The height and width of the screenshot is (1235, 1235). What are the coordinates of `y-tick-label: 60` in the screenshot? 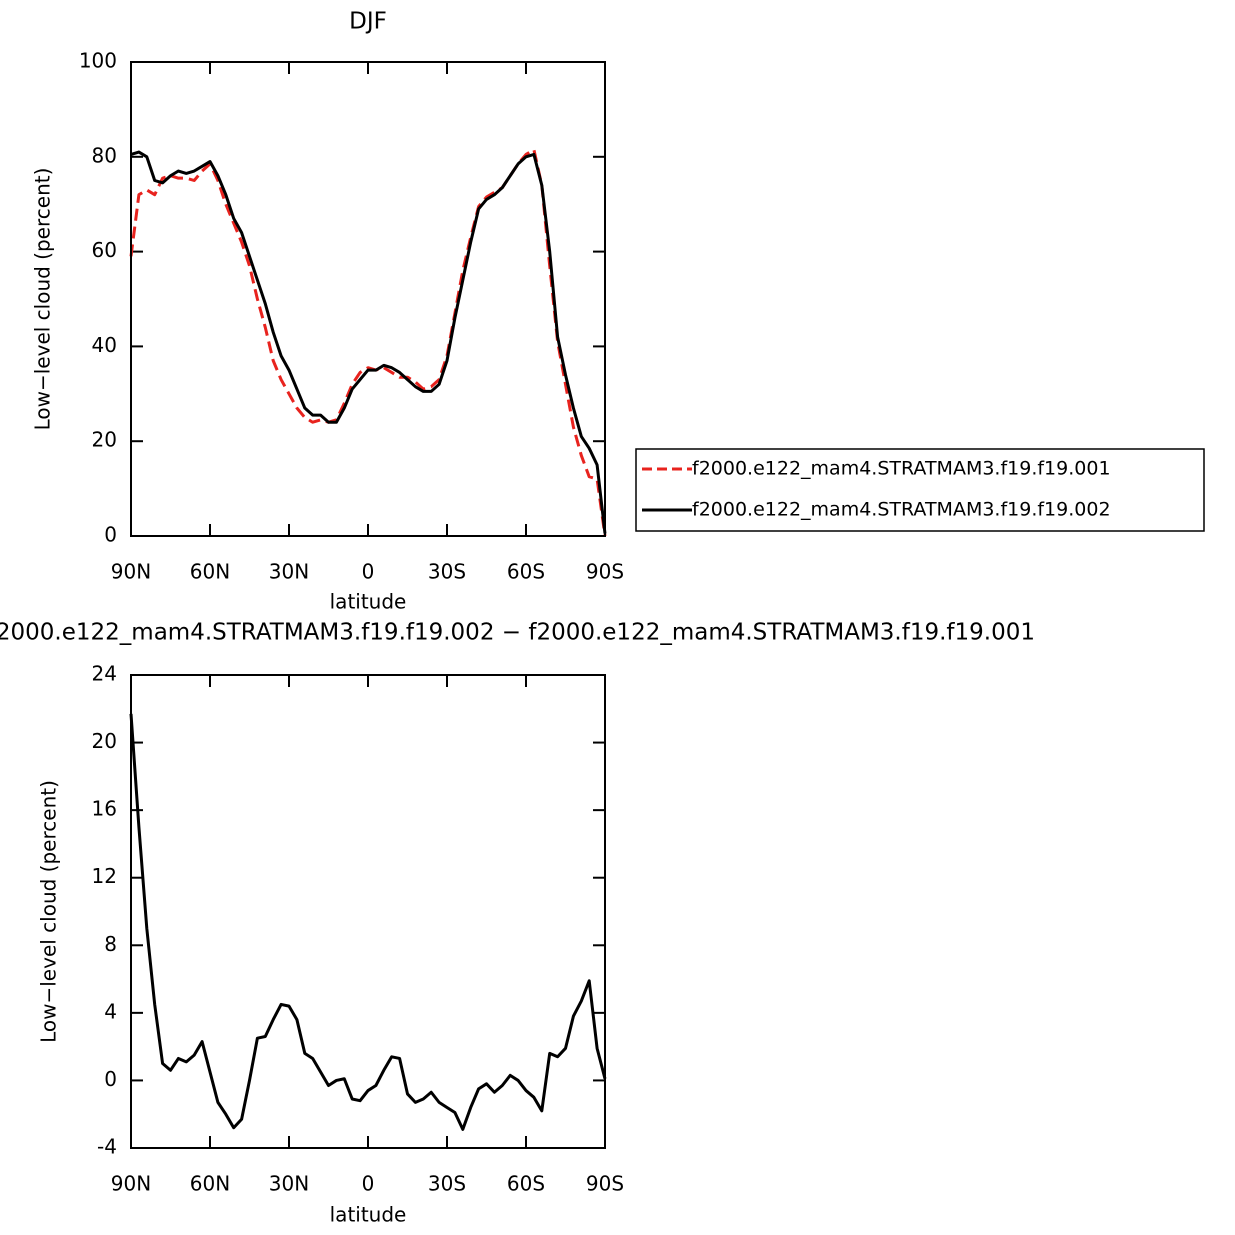 It's located at (104, 250).